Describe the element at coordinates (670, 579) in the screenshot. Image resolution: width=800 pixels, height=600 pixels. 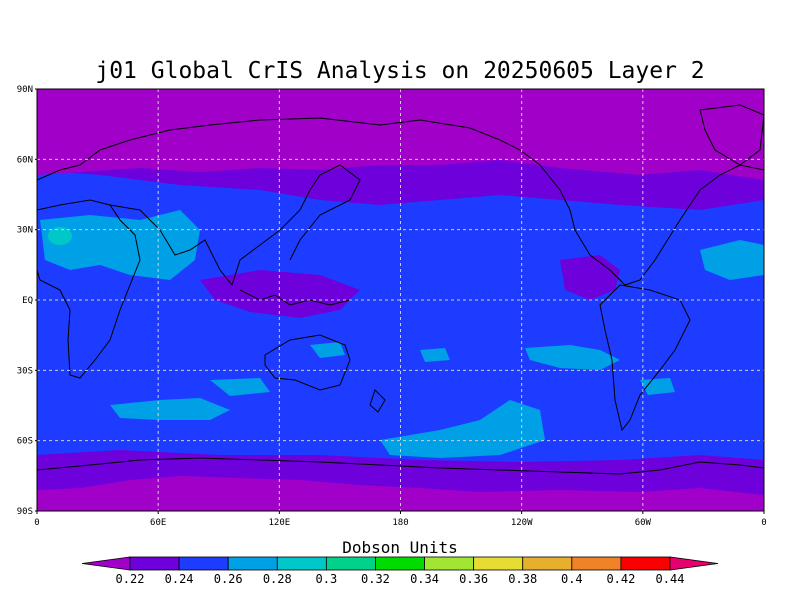
I see `colorbar-level-label: 0.44` at that location.